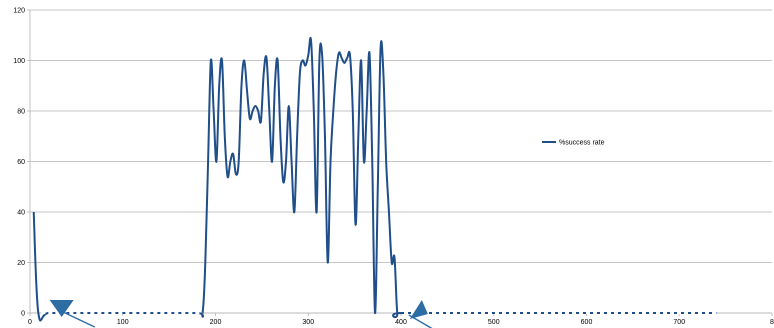 The height and width of the screenshot is (328, 774). What do you see at coordinates (23, 314) in the screenshot?
I see `y-tick-label: 0` at bounding box center [23, 314].